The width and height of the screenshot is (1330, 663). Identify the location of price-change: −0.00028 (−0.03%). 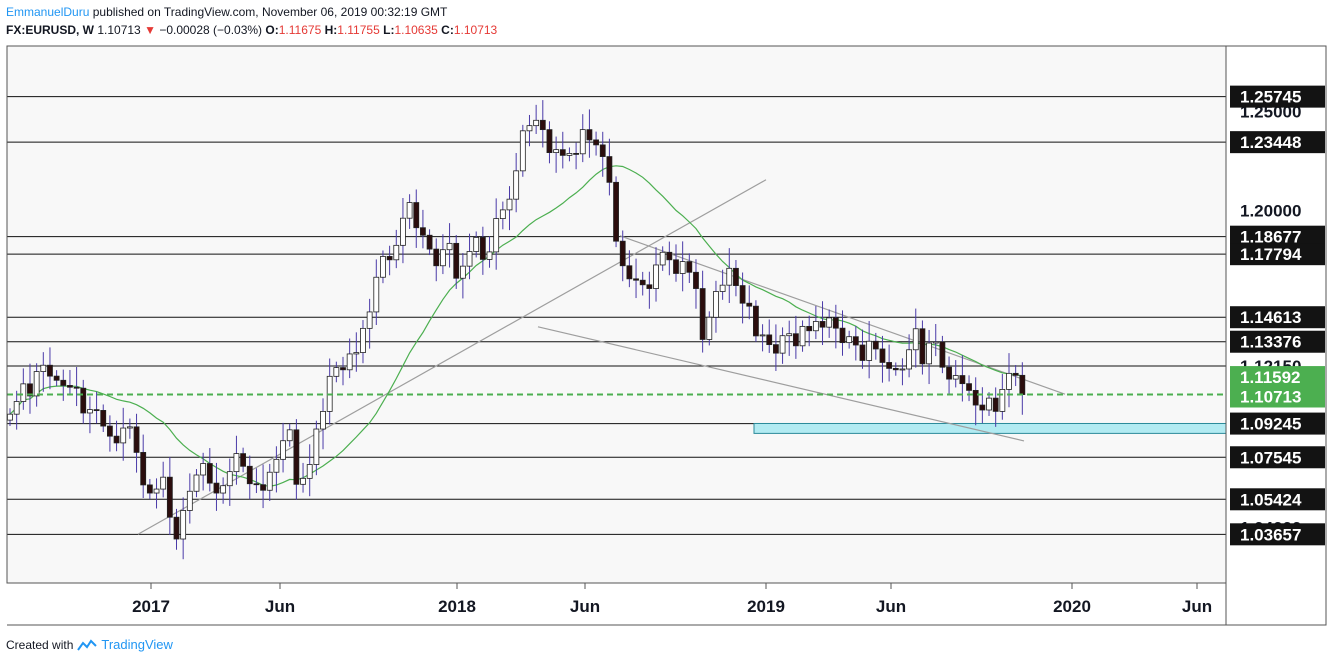
(211, 30).